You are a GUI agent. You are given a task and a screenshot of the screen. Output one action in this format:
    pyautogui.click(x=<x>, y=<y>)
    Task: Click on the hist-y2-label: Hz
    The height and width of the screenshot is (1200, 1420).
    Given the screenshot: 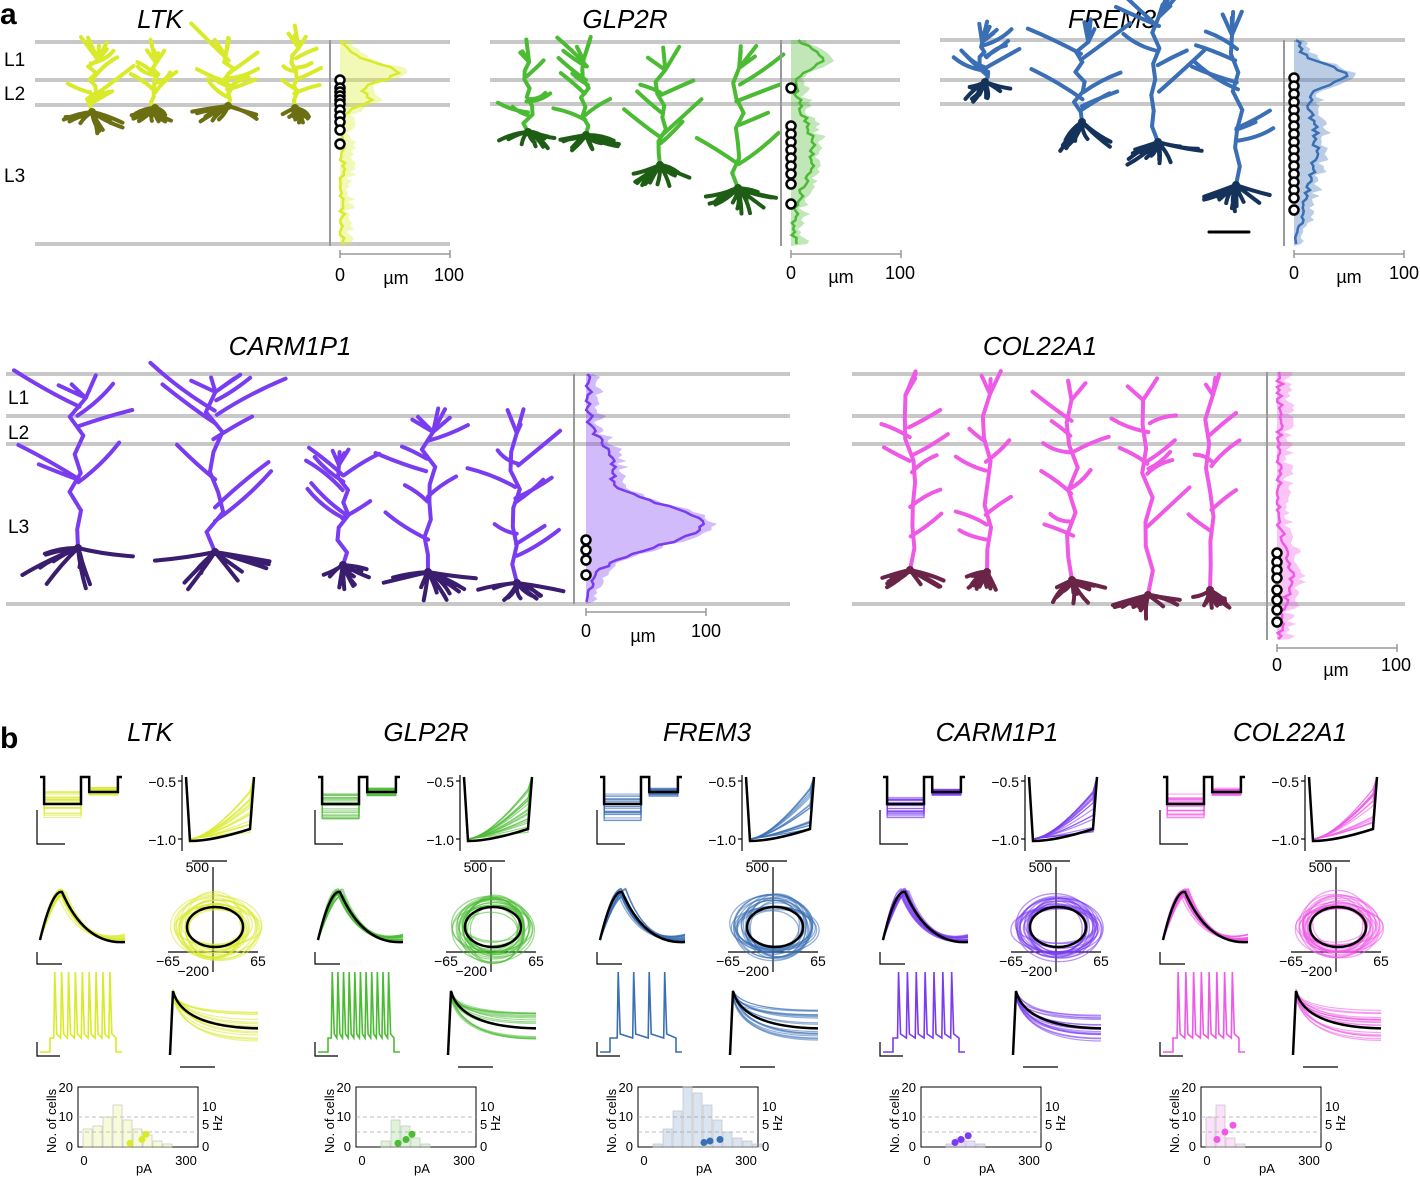 What is the action you would take?
    pyautogui.click(x=217, y=1123)
    